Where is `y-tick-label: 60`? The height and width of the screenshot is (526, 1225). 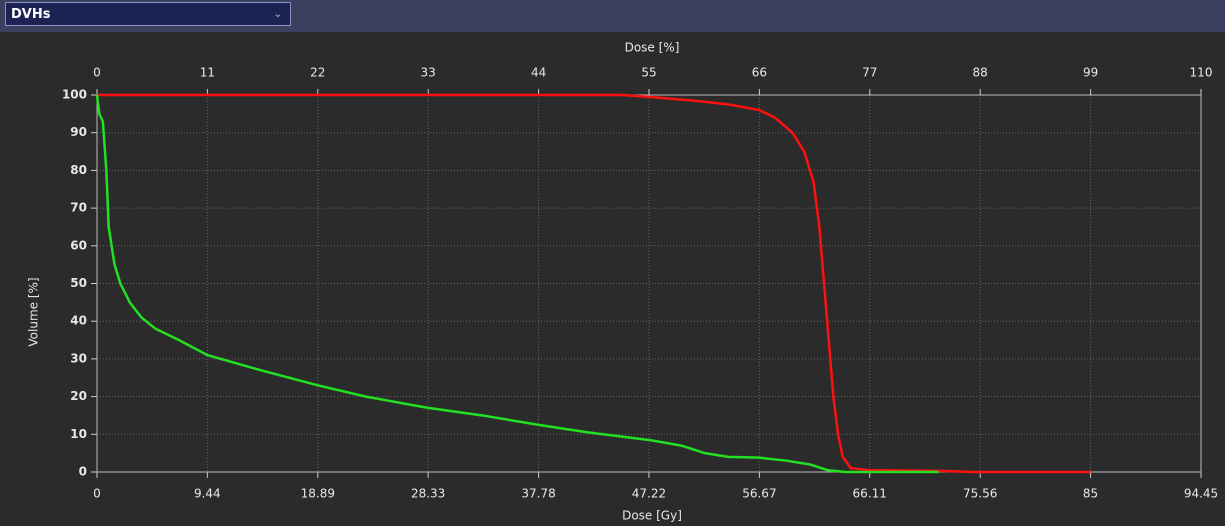
y-tick-label: 60 is located at coordinates (78, 245).